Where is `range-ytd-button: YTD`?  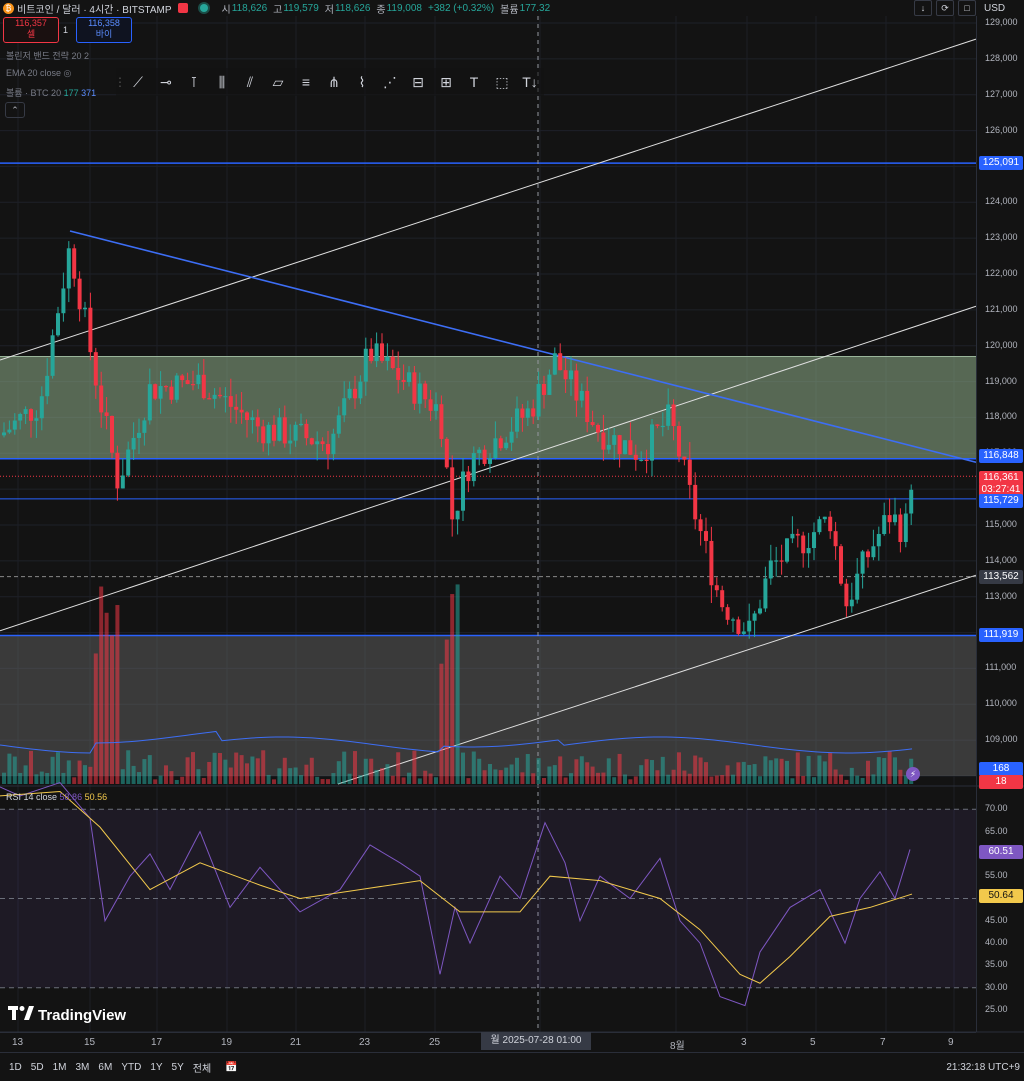 range-ytd-button: YTD is located at coordinates (131, 1067).